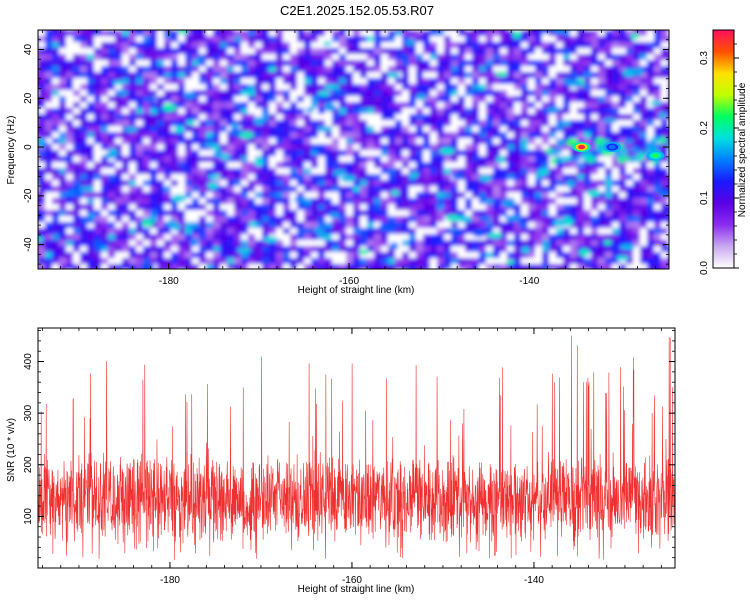 This screenshot has width=750, height=600. Describe the element at coordinates (594, 193) in the screenshot. I see `heatmap-blob` at that location.